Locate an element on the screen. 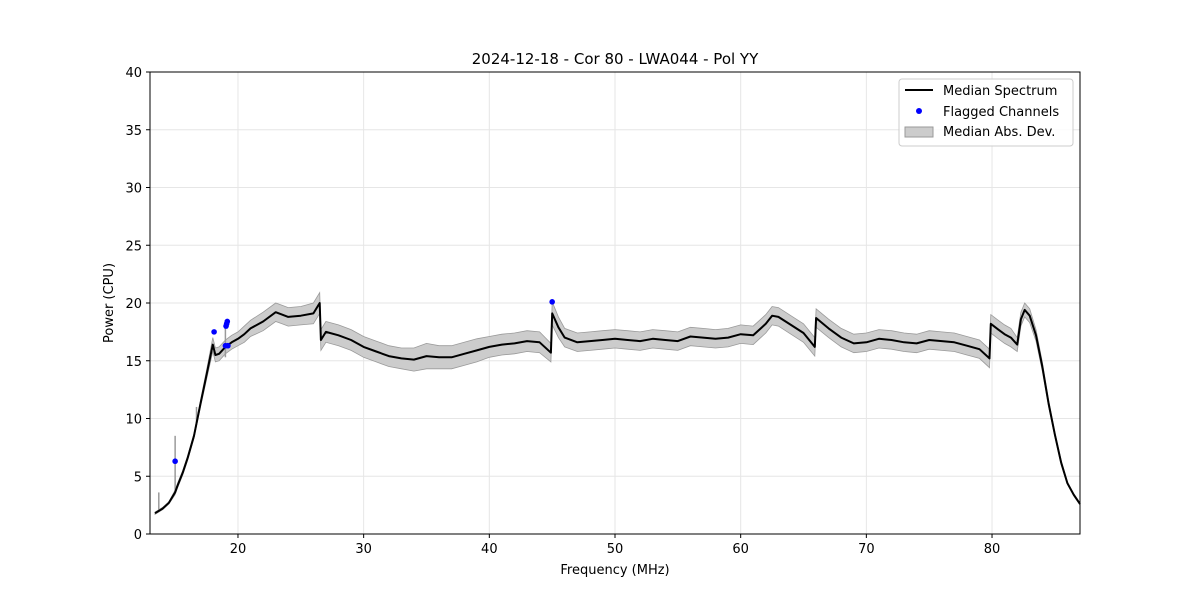 The image size is (1200, 600). x-tick-label: 80 is located at coordinates (992, 549).